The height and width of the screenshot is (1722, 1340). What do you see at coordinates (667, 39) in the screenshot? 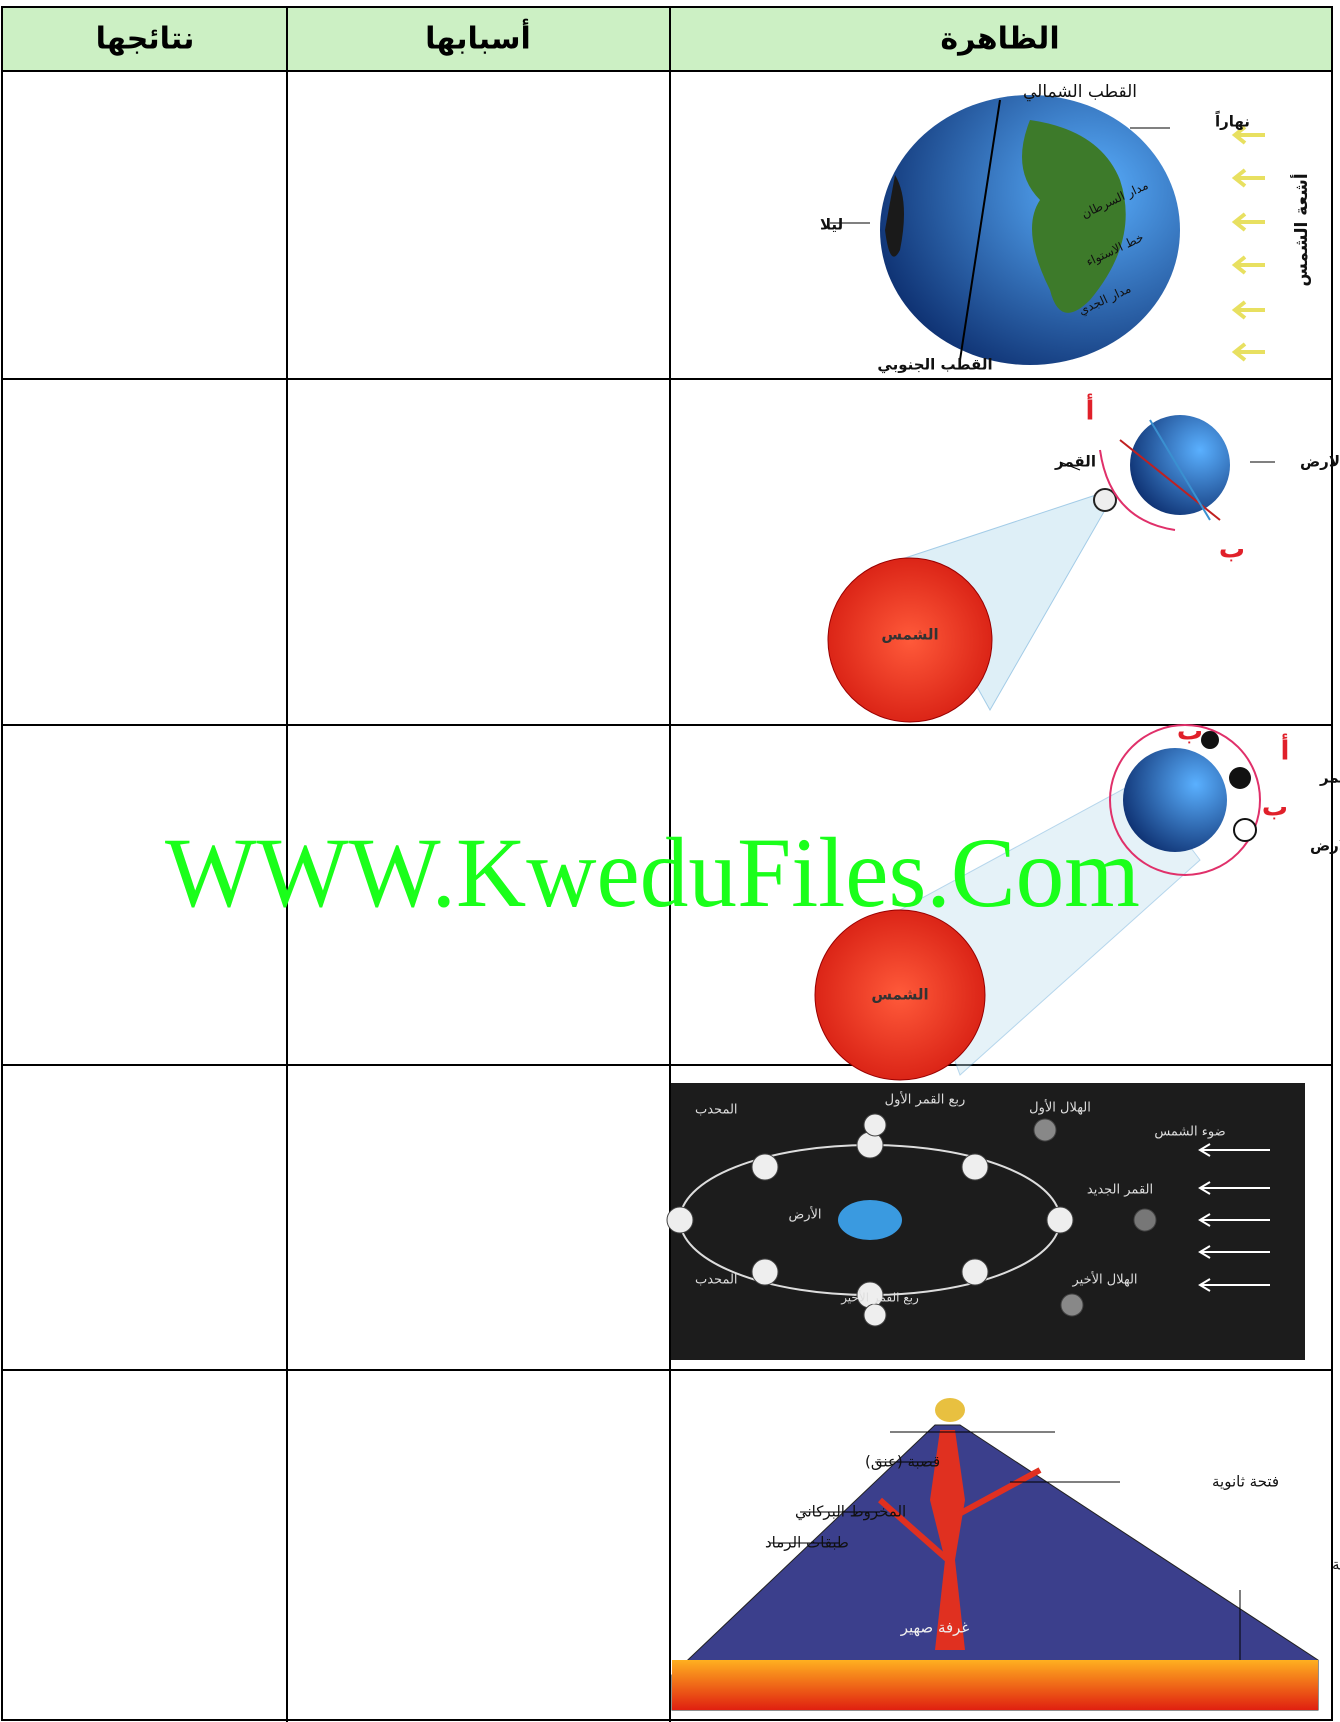
I see `header-bg` at bounding box center [667, 39].